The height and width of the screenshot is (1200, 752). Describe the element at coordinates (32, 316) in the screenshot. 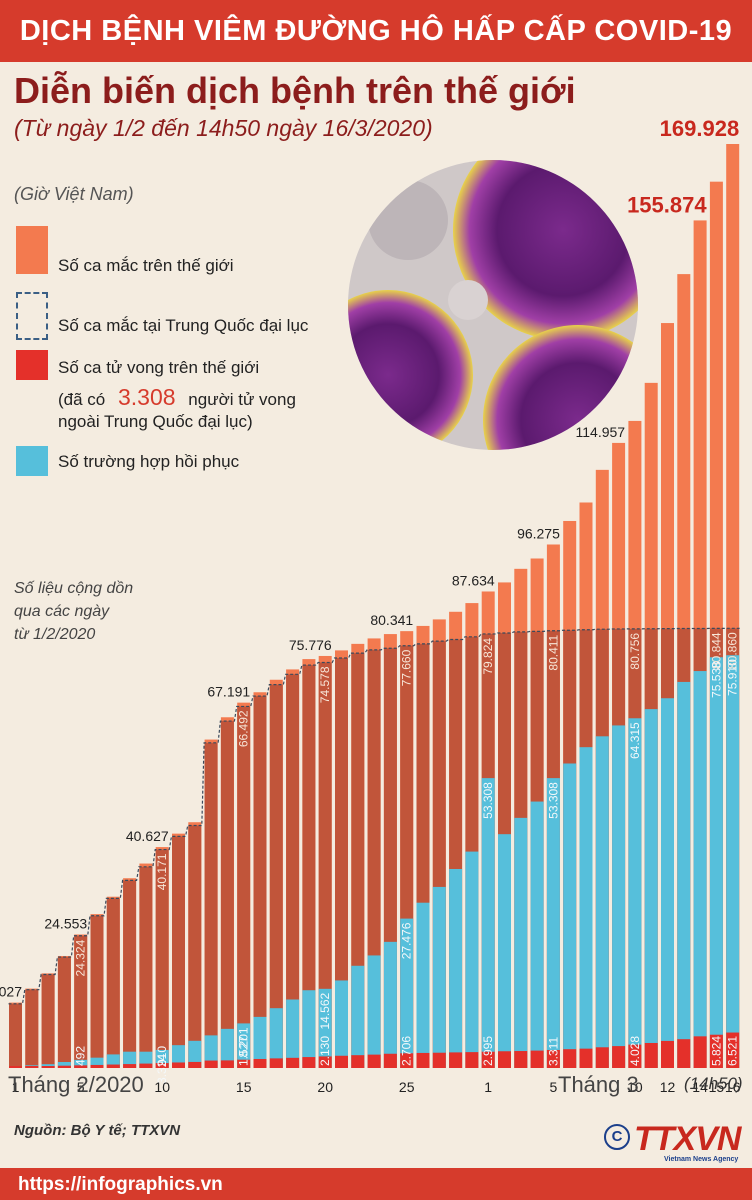

I see `legend-swatch-china-cases` at that location.